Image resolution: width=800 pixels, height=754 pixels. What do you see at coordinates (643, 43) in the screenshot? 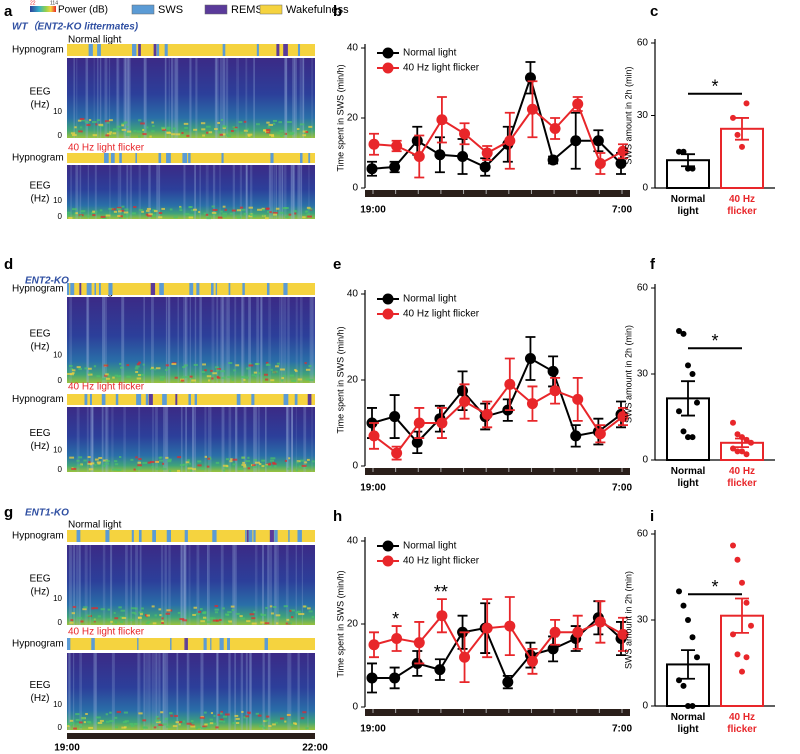
I see `y-tick-label: 60` at bounding box center [643, 43].